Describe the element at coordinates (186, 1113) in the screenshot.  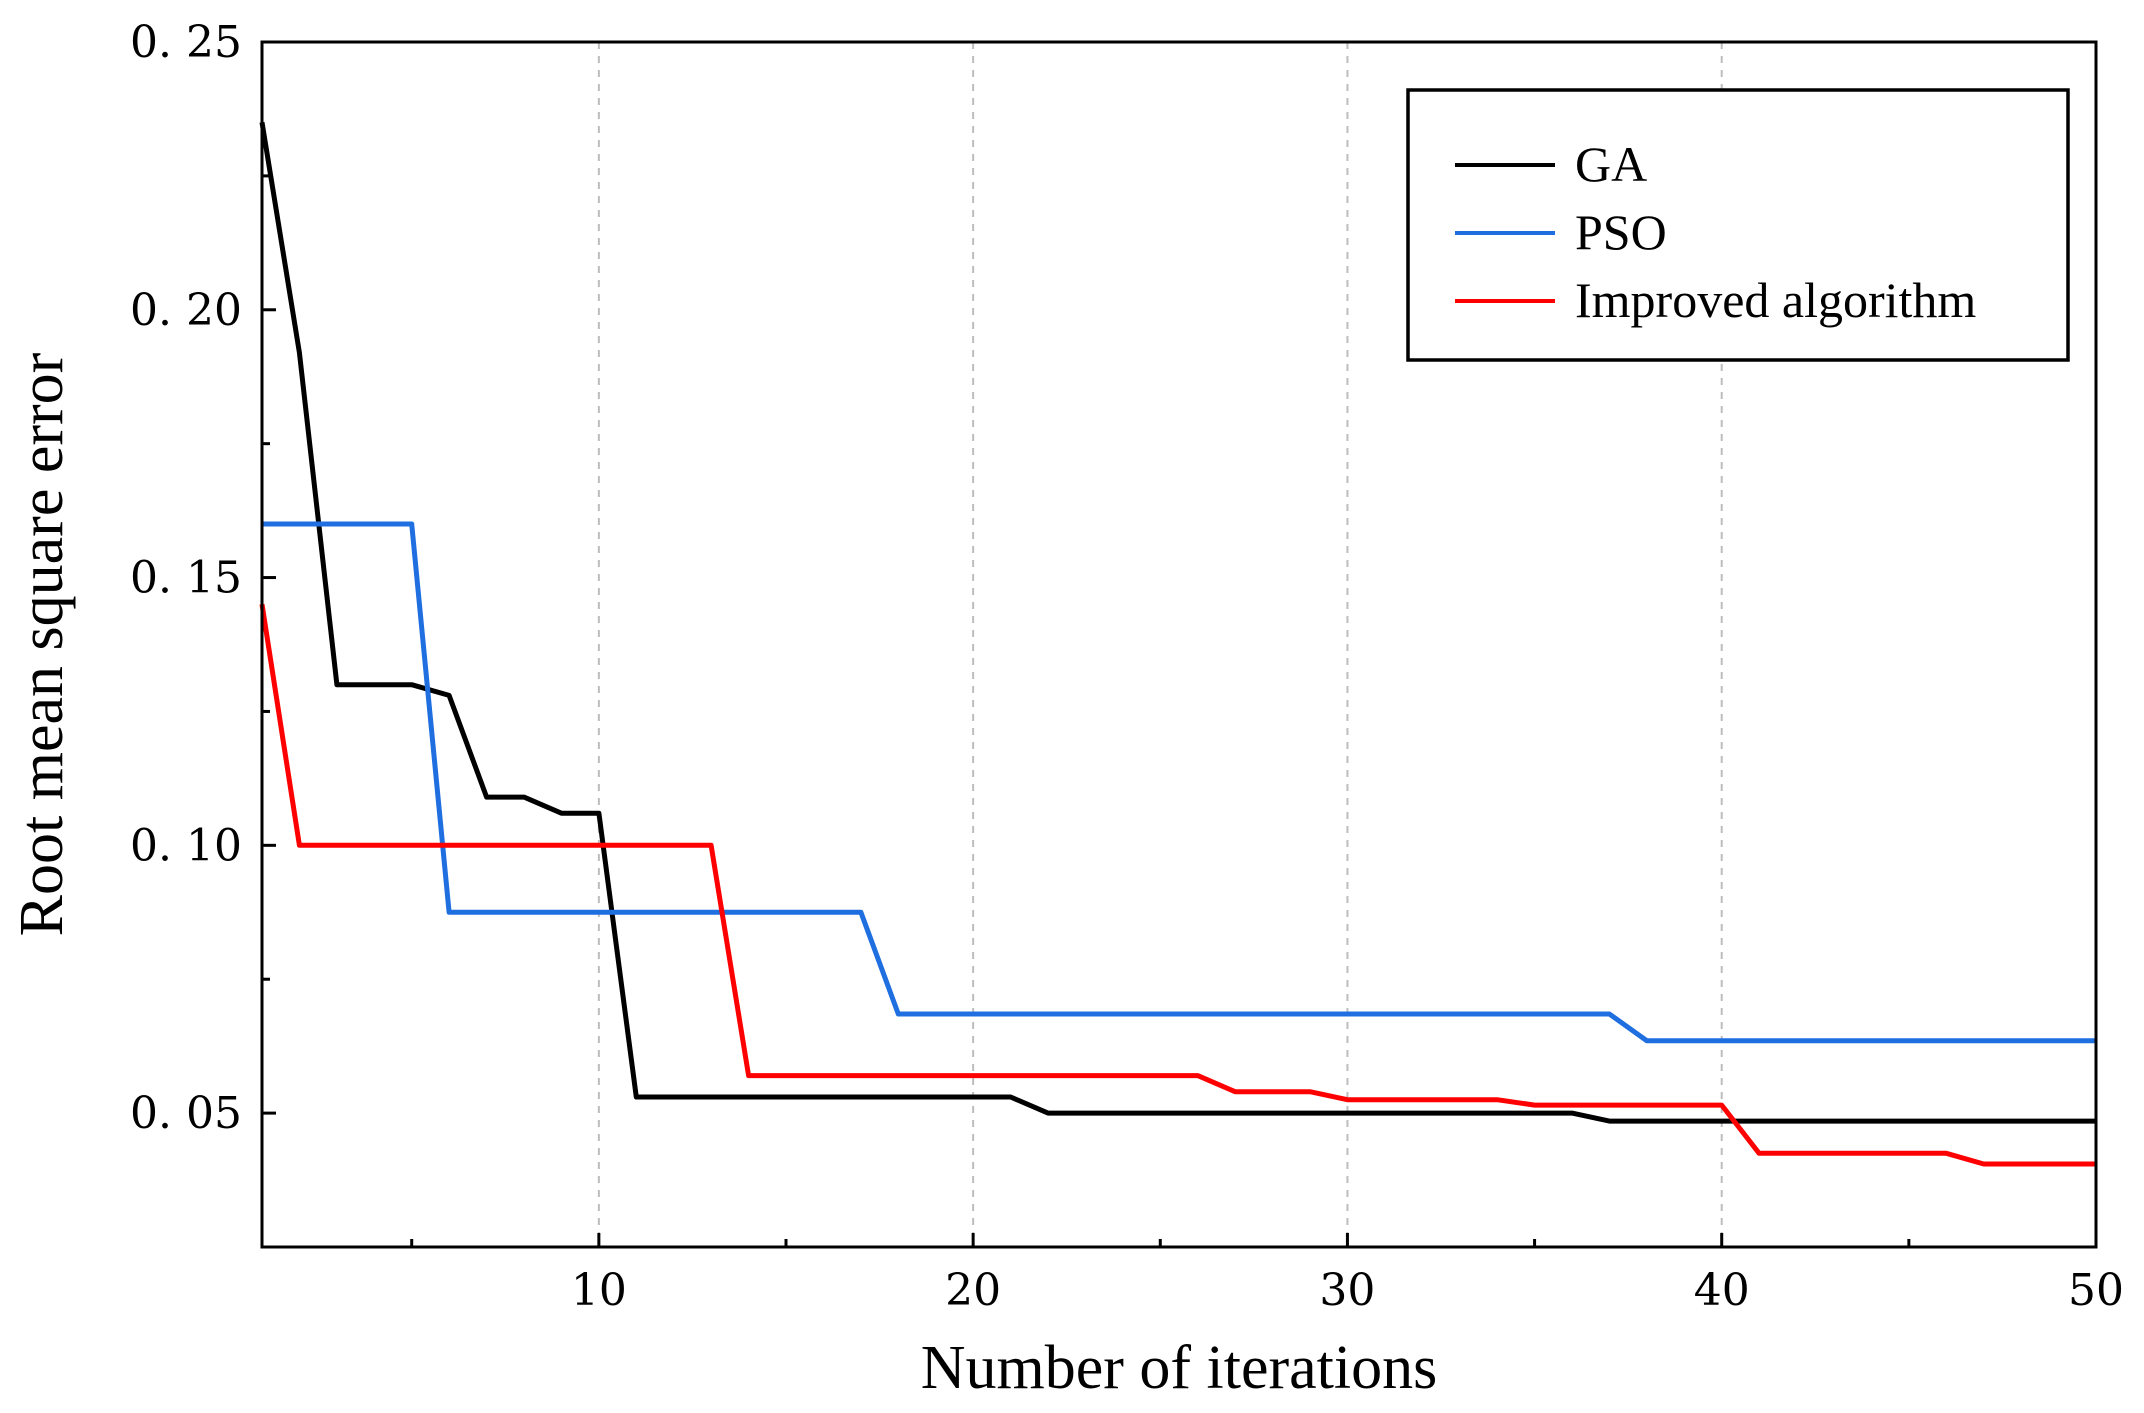
I see `y-tick-label-0.05: 0. 05` at that location.